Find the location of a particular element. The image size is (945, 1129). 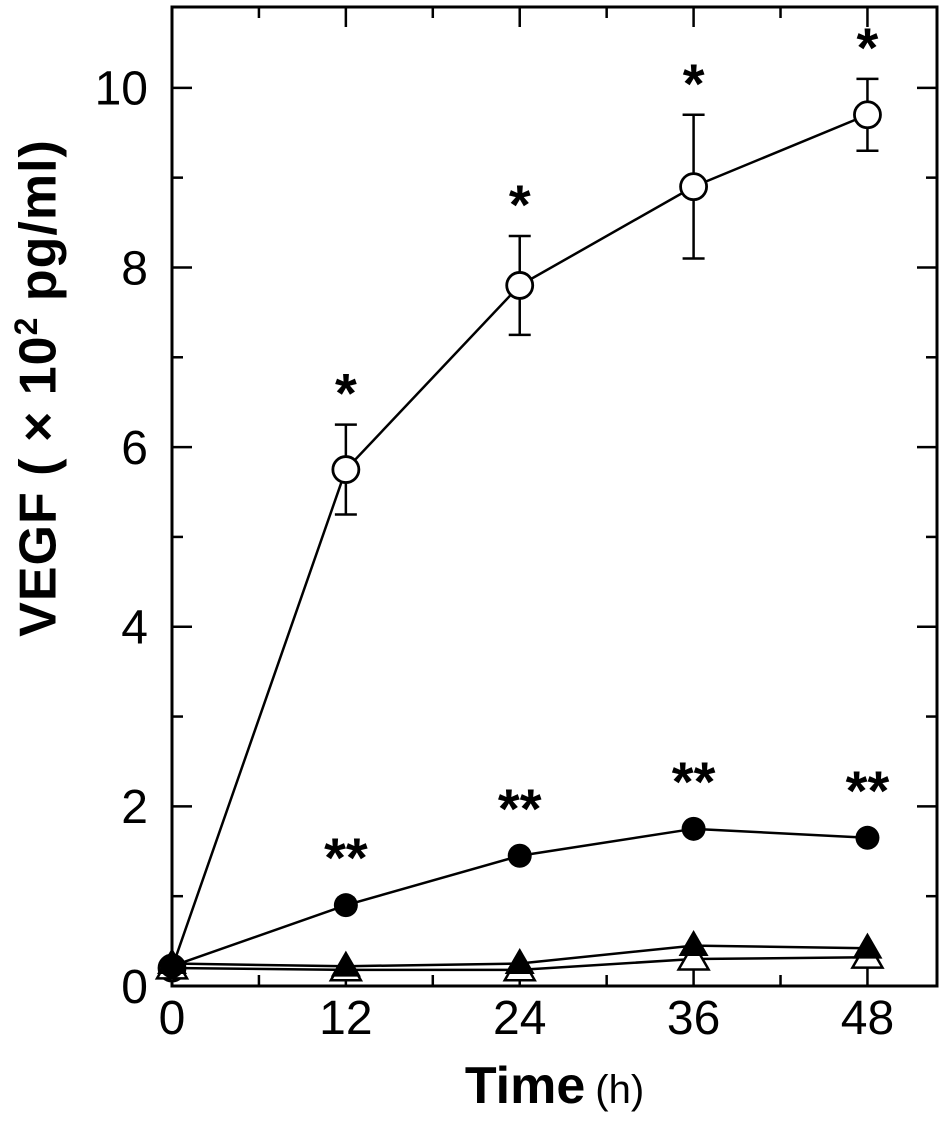

y-tick-label: 0 is located at coordinates (134, 987).